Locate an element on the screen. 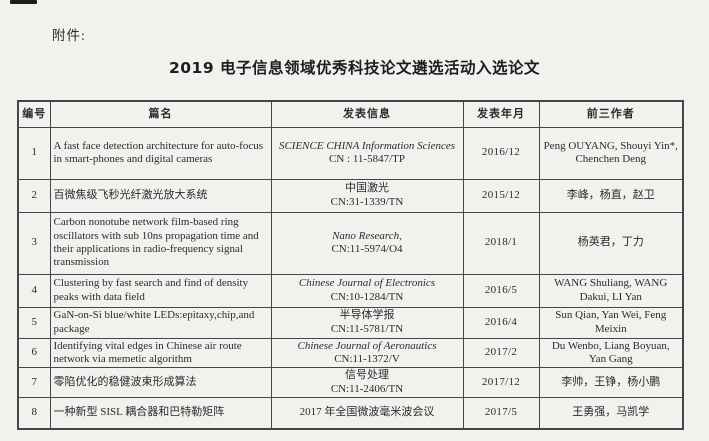  authors-cell: Peng OUYANG, Shouyi Yin*, Chenchen Deng is located at coordinates (611, 153).